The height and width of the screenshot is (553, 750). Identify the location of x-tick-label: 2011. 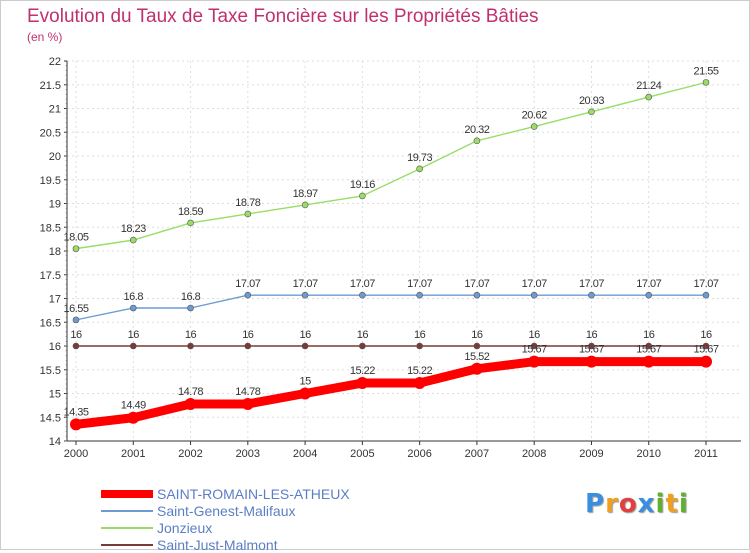
(706, 454).